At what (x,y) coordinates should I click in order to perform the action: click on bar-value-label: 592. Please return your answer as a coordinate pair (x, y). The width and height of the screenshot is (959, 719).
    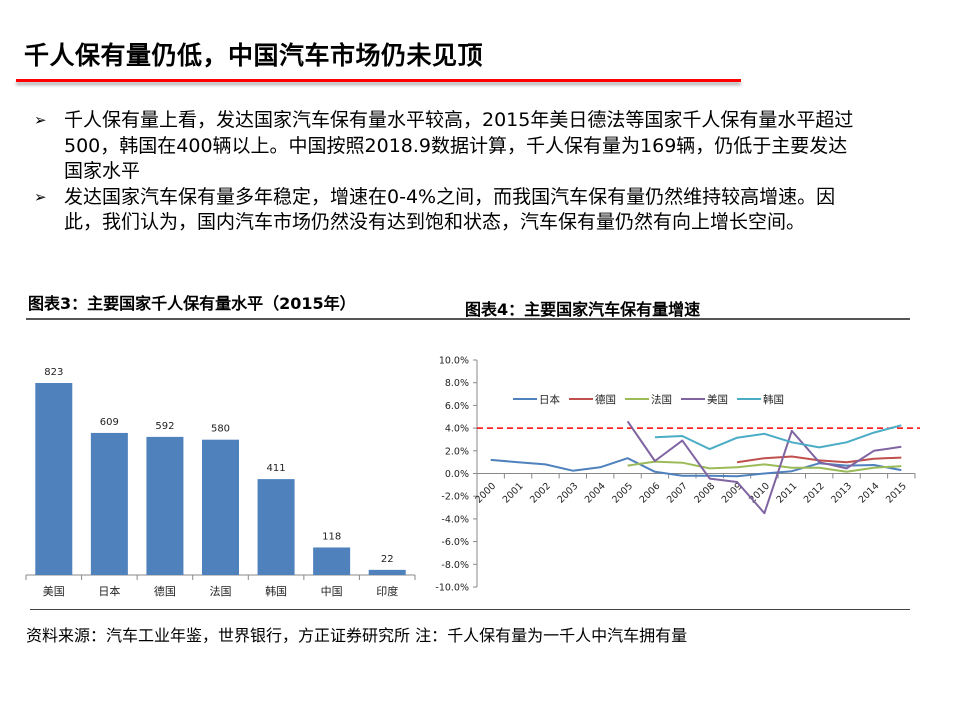
    Looking at the image, I should click on (164, 426).